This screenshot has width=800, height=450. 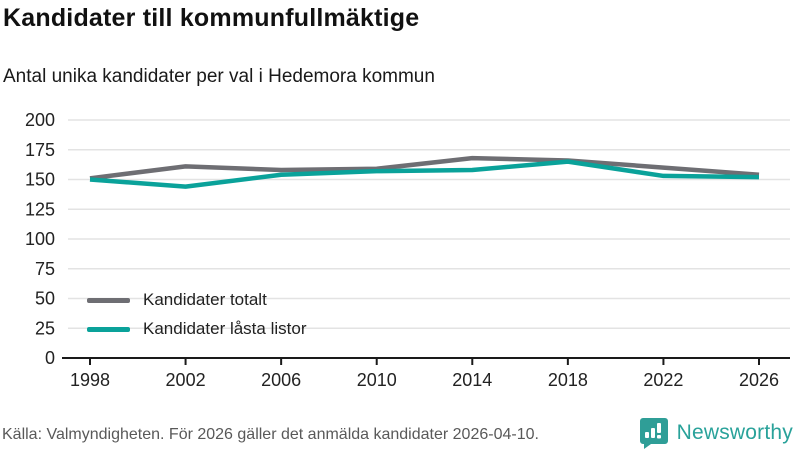 I want to click on legend-swatch-lasta-listor, so click(x=108, y=329).